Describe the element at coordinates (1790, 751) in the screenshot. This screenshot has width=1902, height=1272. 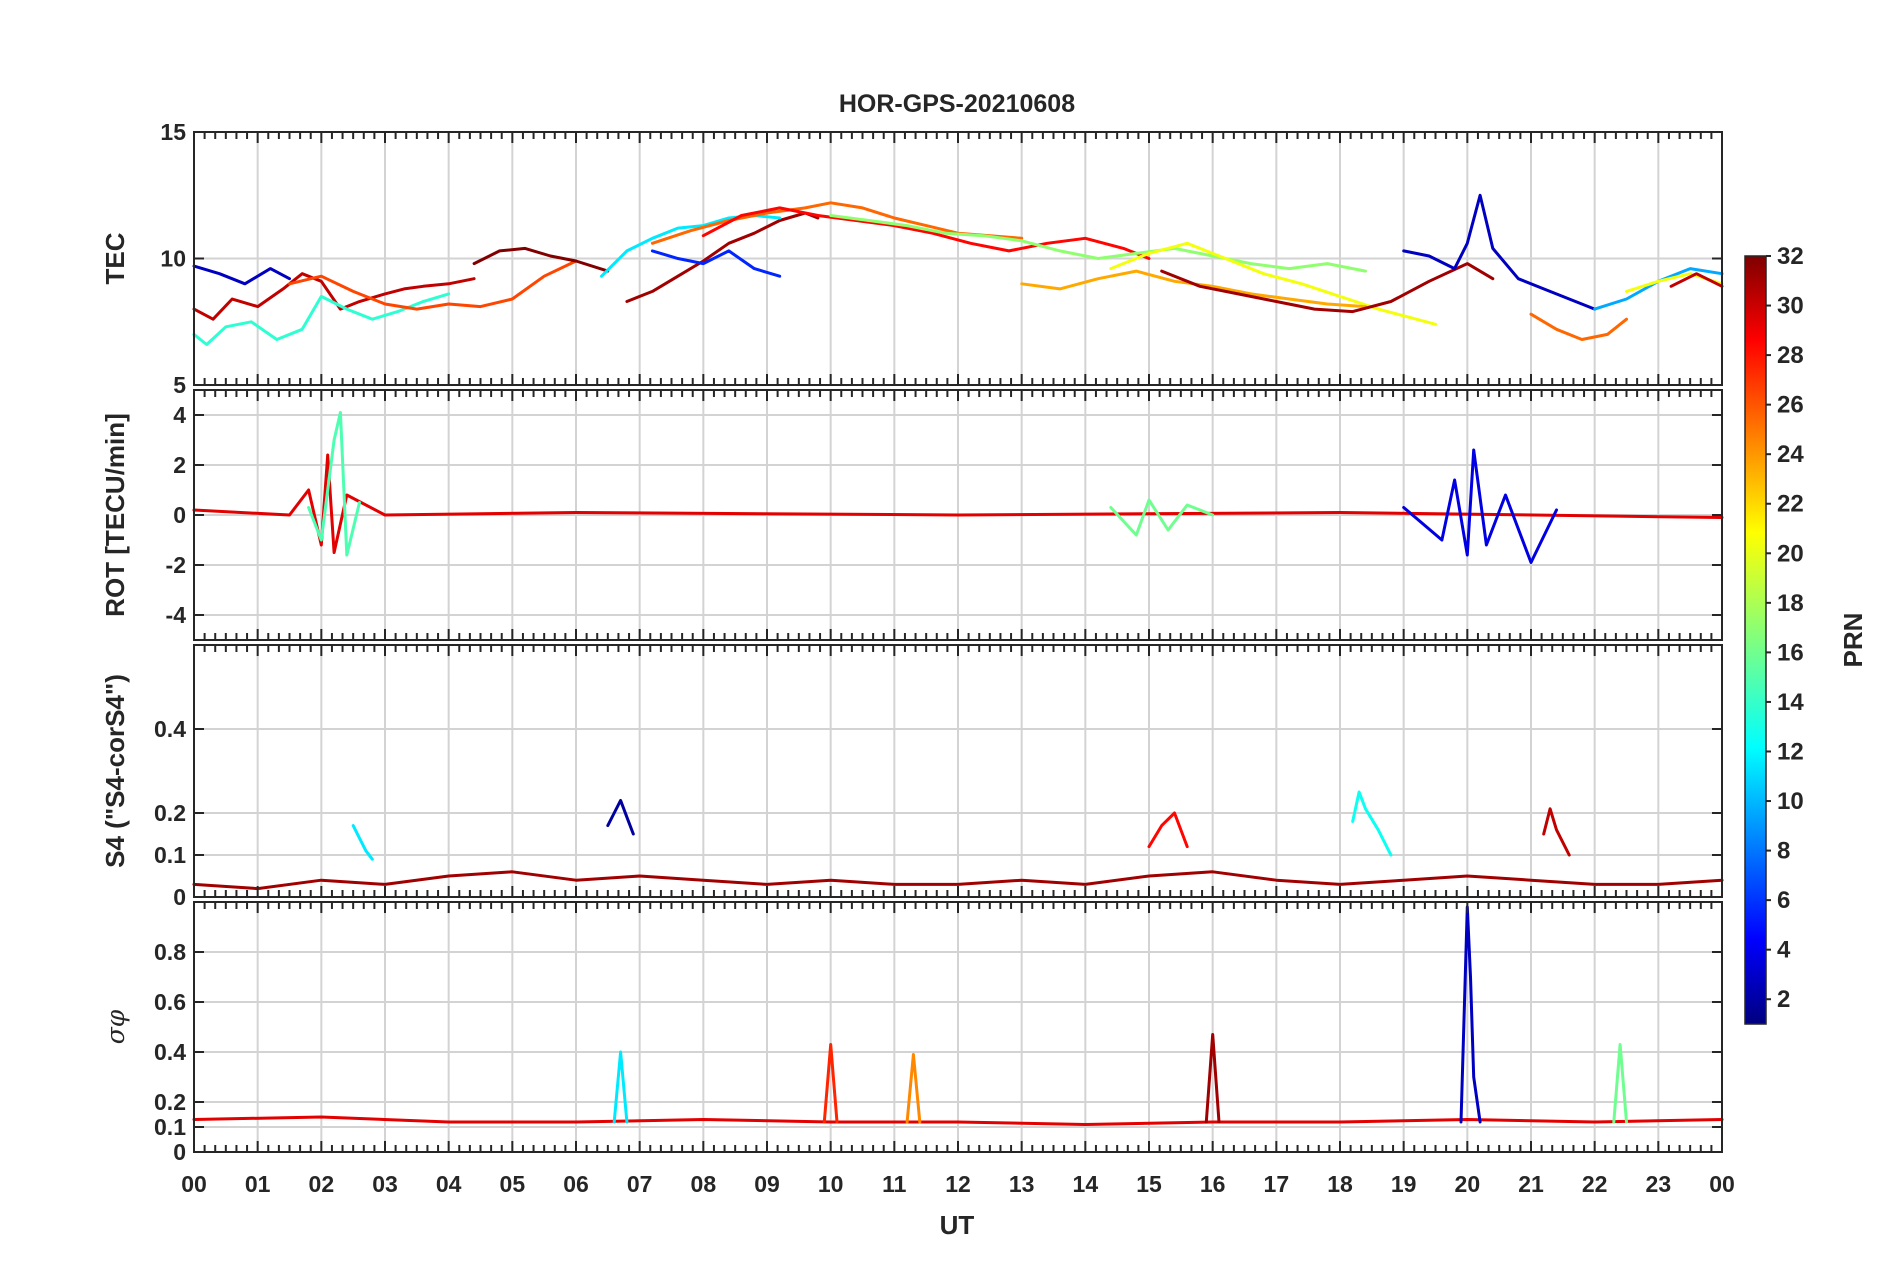
I see `colorbar-tick-label: 12` at that location.